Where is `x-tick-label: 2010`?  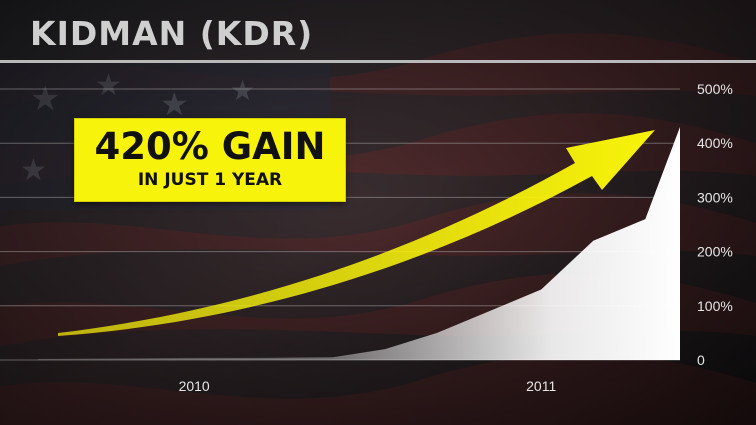 x-tick-label: 2010 is located at coordinates (194, 386).